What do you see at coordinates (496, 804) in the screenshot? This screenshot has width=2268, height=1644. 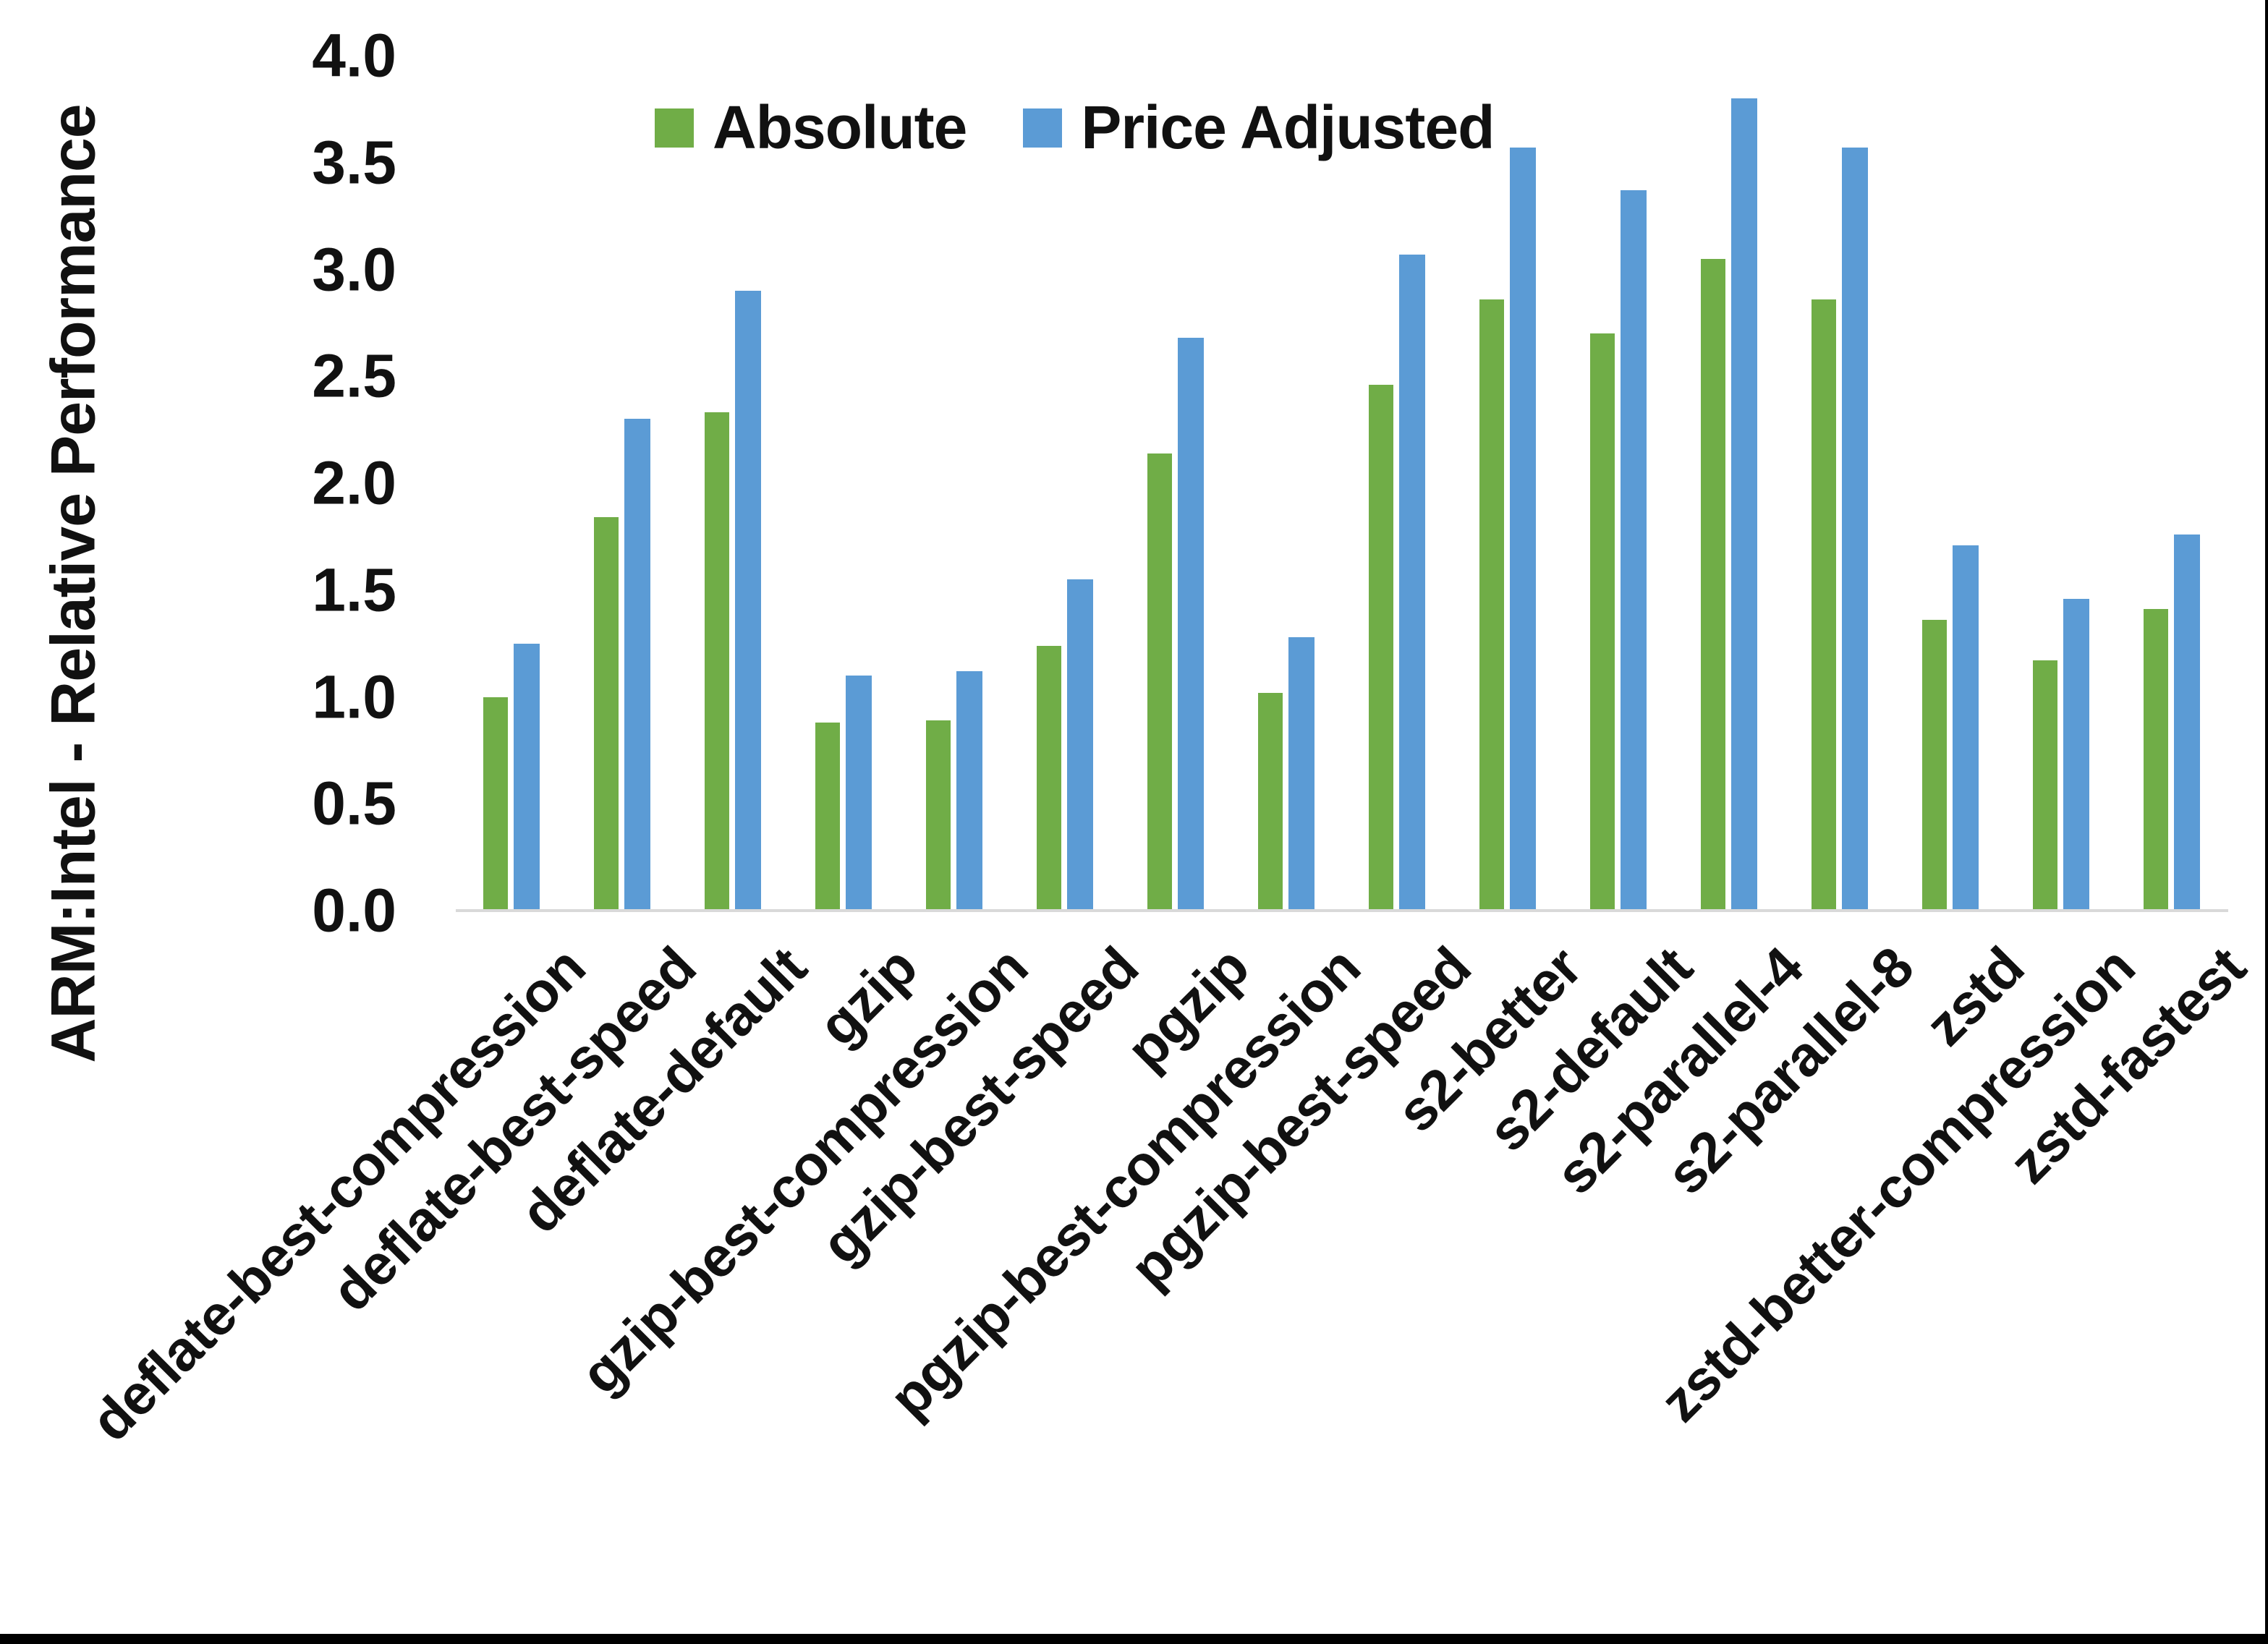 I see `bar-absolute-deflate-best-compression` at bounding box center [496, 804].